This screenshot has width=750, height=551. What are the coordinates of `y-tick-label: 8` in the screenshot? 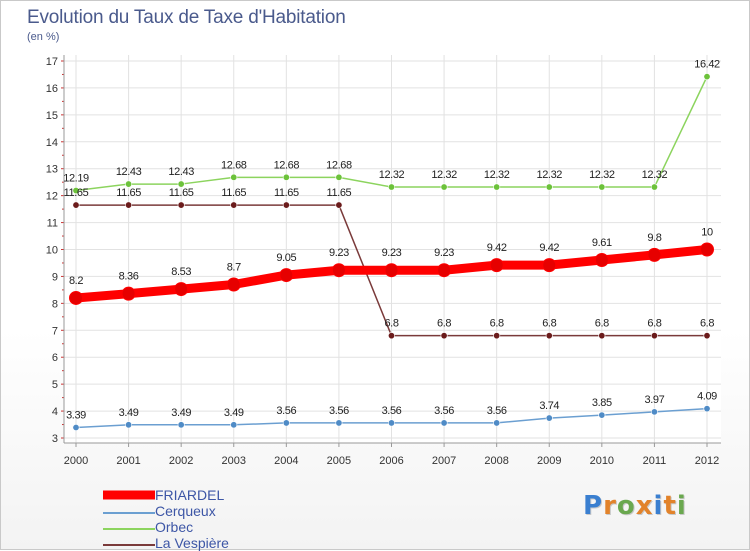 It's located at (55, 304).